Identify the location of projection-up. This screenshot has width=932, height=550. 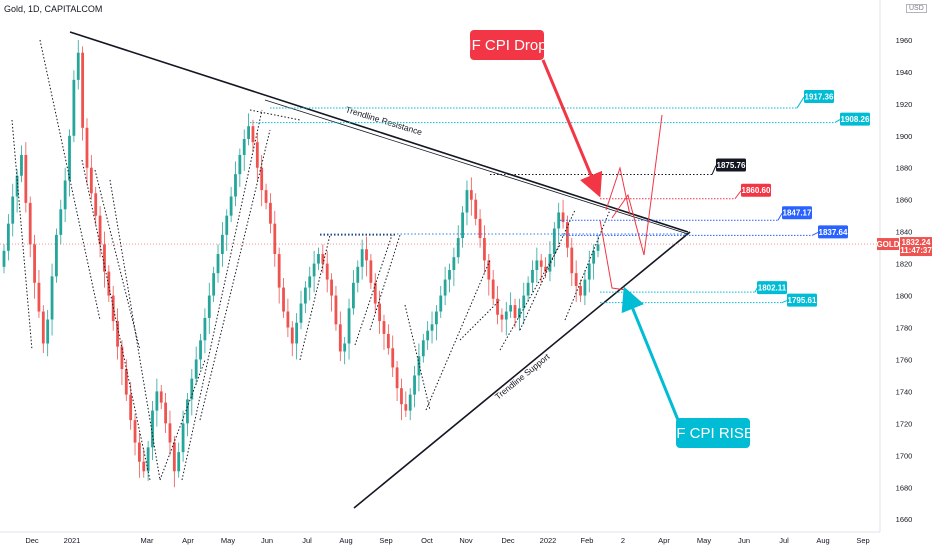
(618, 191).